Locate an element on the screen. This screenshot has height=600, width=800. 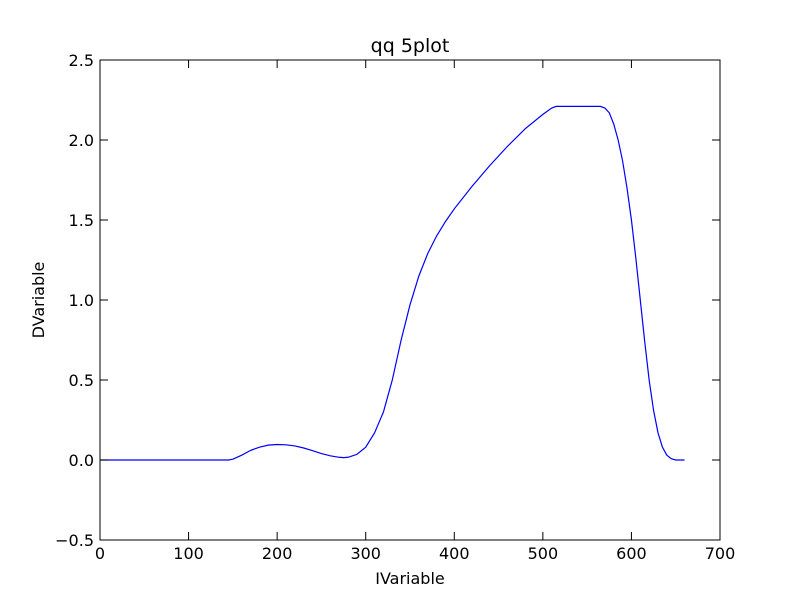
x-tick-label: 300 is located at coordinates (365, 553).